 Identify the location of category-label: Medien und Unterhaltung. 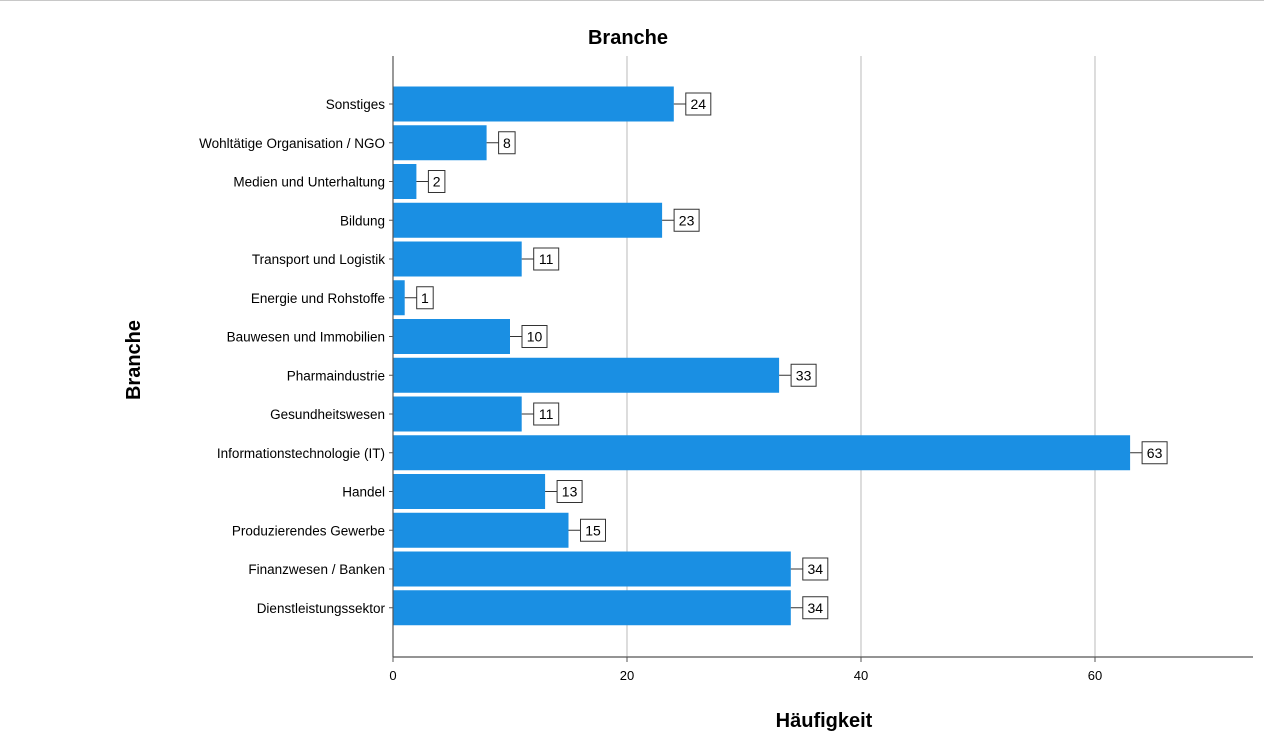
(309, 182).